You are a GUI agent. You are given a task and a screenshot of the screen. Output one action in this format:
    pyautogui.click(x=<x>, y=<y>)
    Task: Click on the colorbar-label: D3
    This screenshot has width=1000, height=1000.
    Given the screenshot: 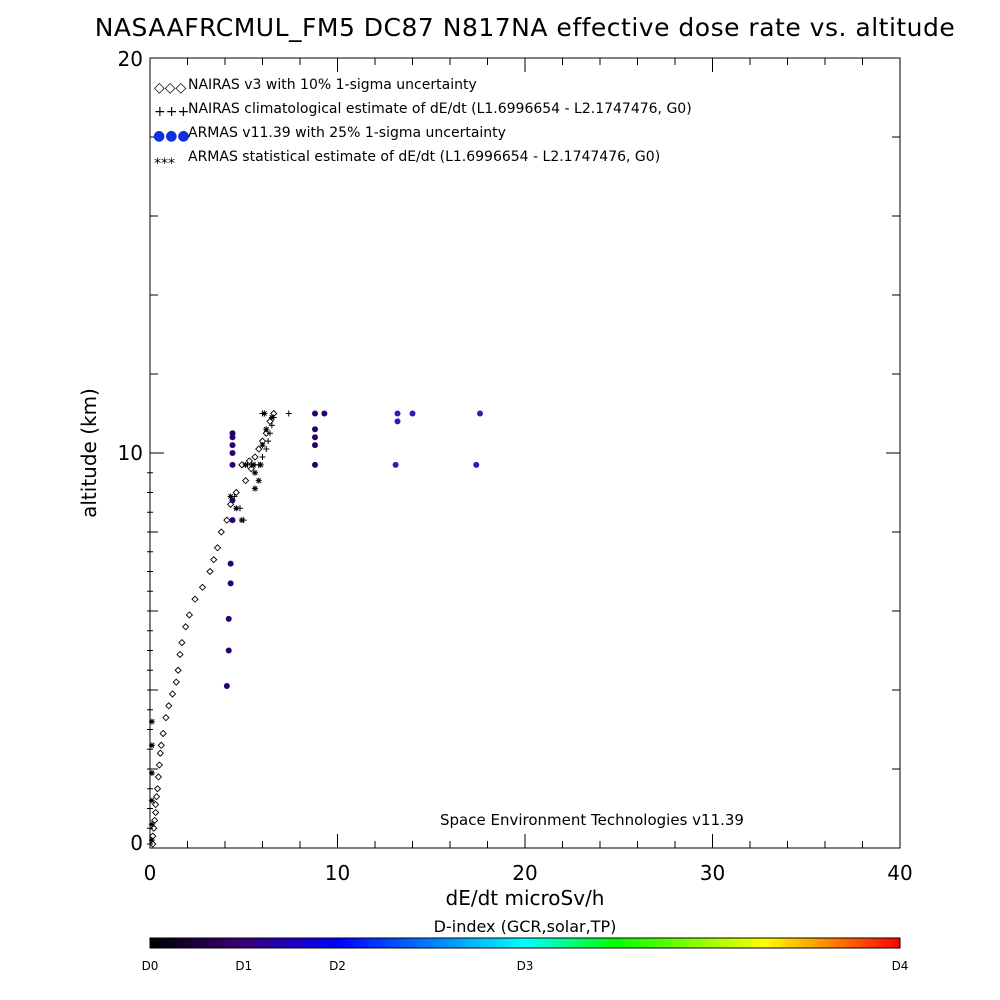 What is the action you would take?
    pyautogui.click(x=525, y=966)
    